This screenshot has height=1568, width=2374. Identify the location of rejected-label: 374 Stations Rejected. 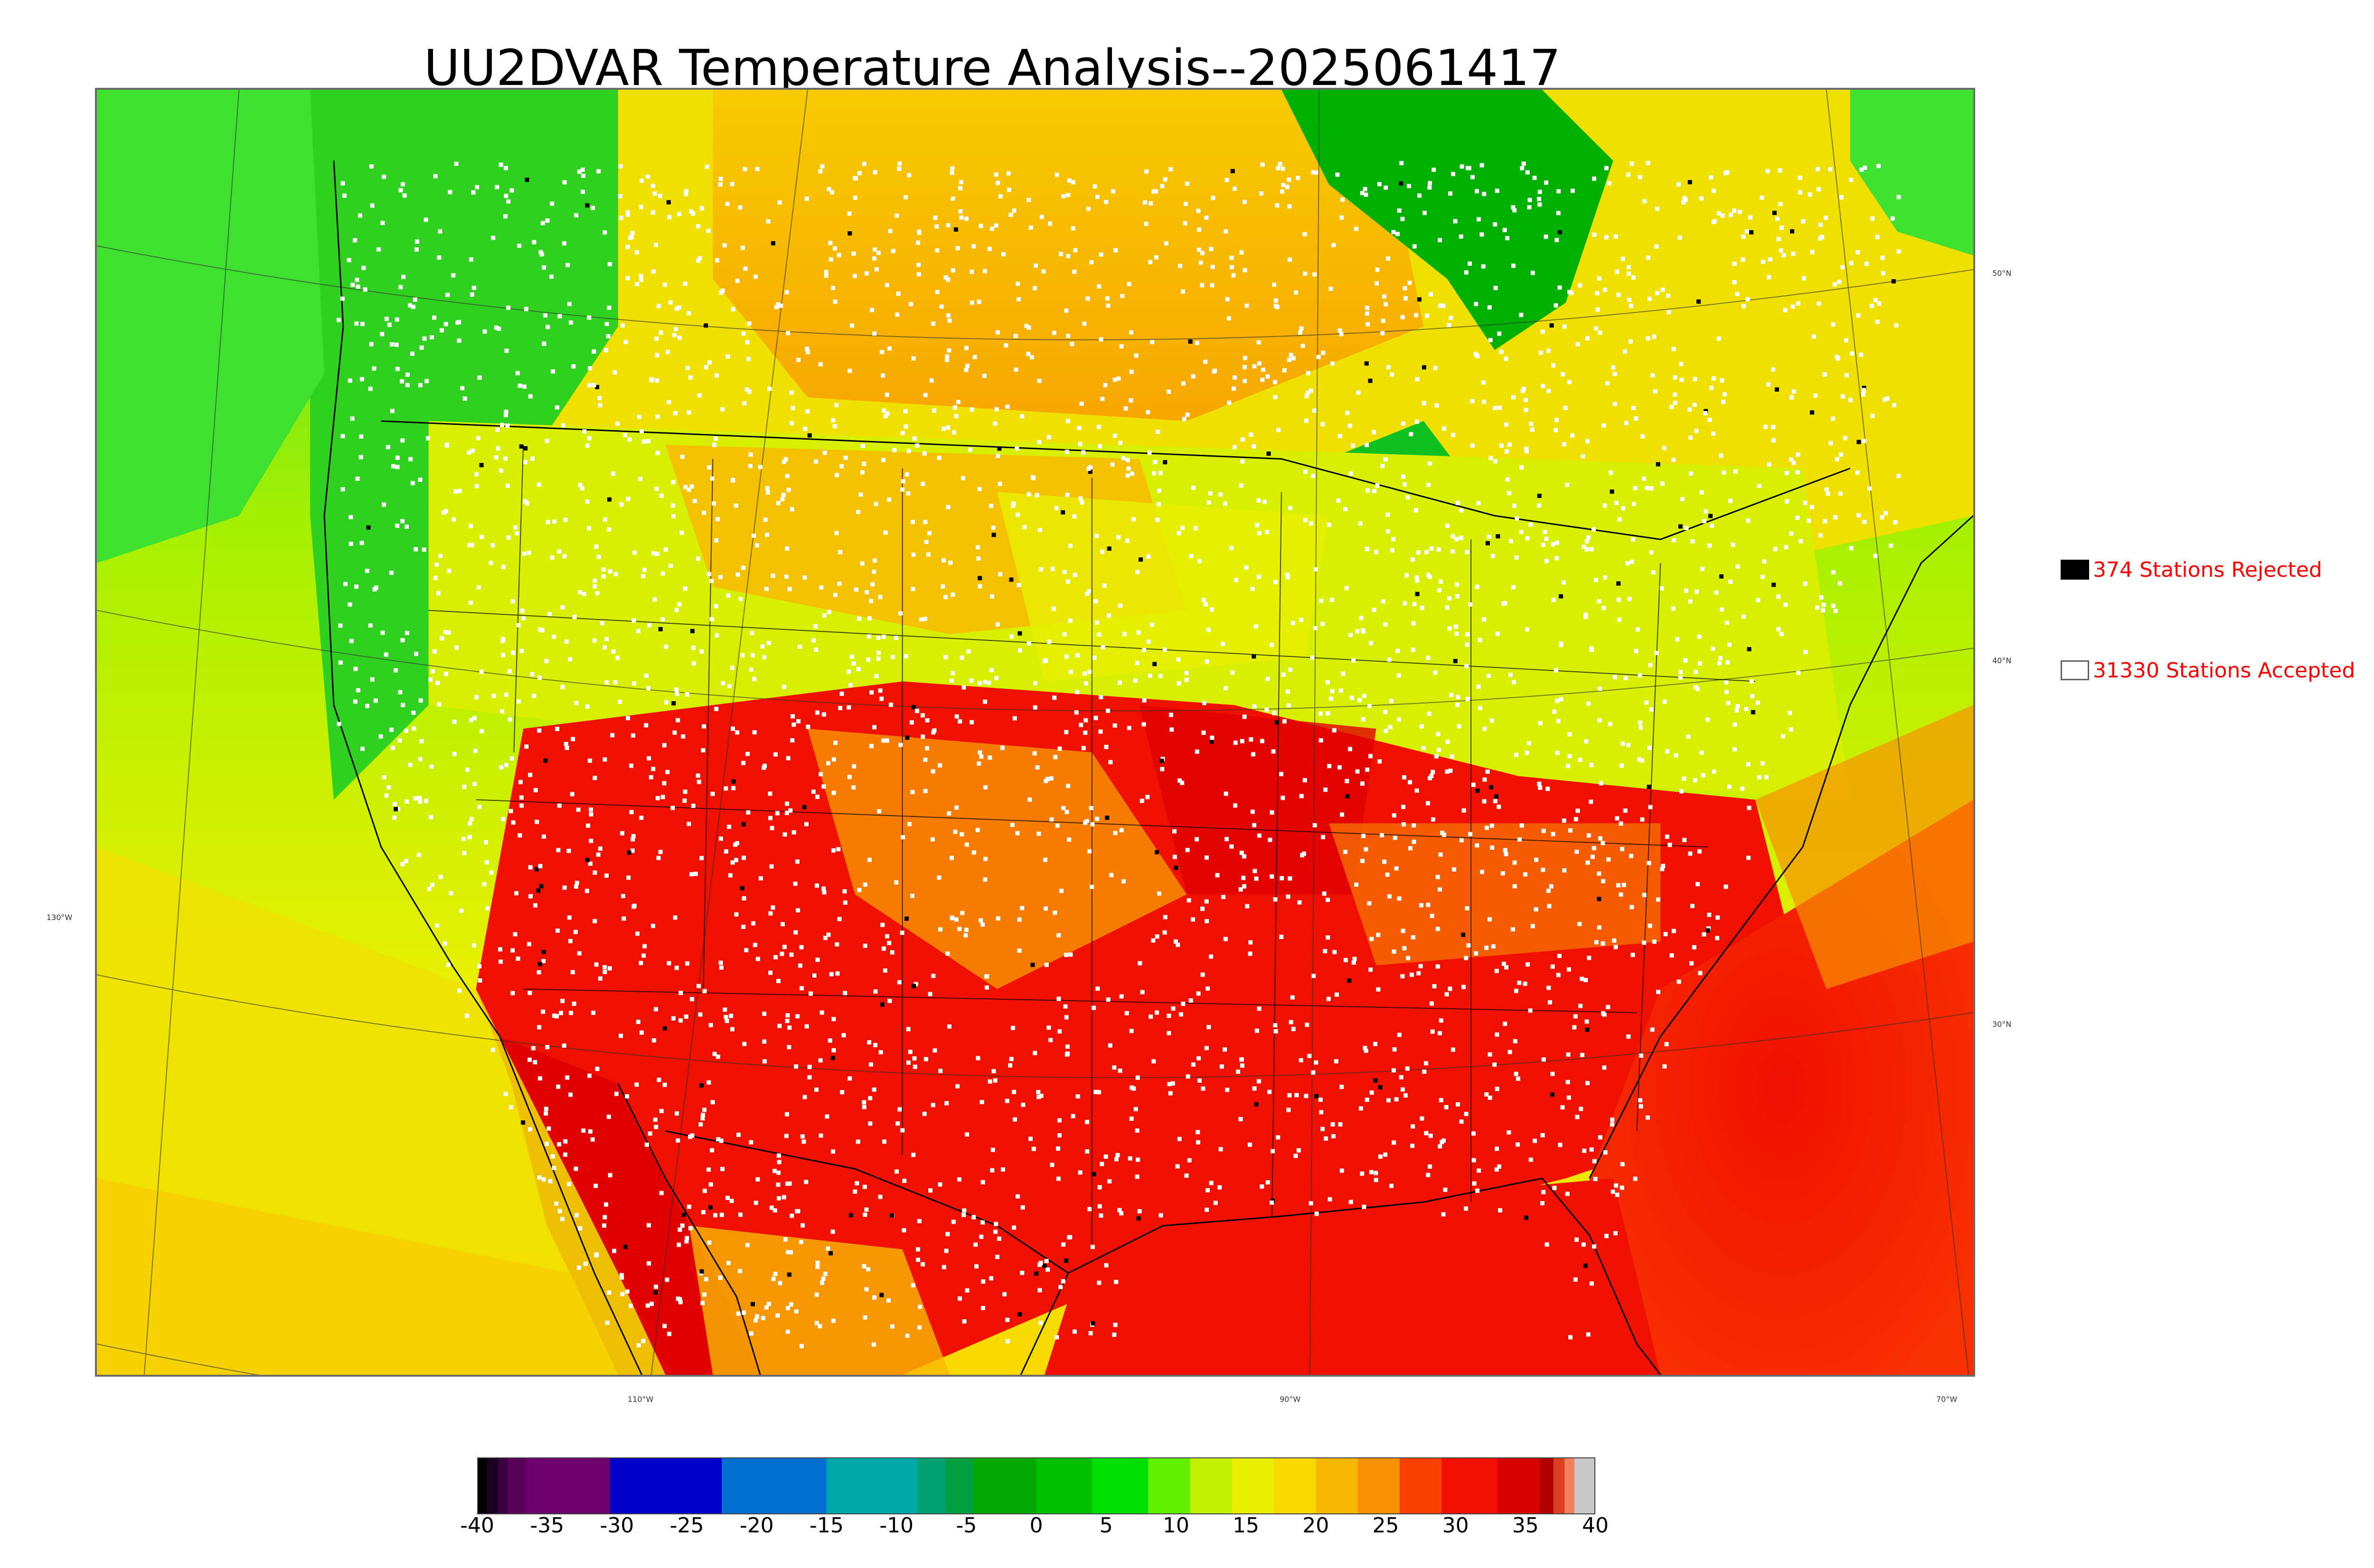
(2207, 570).